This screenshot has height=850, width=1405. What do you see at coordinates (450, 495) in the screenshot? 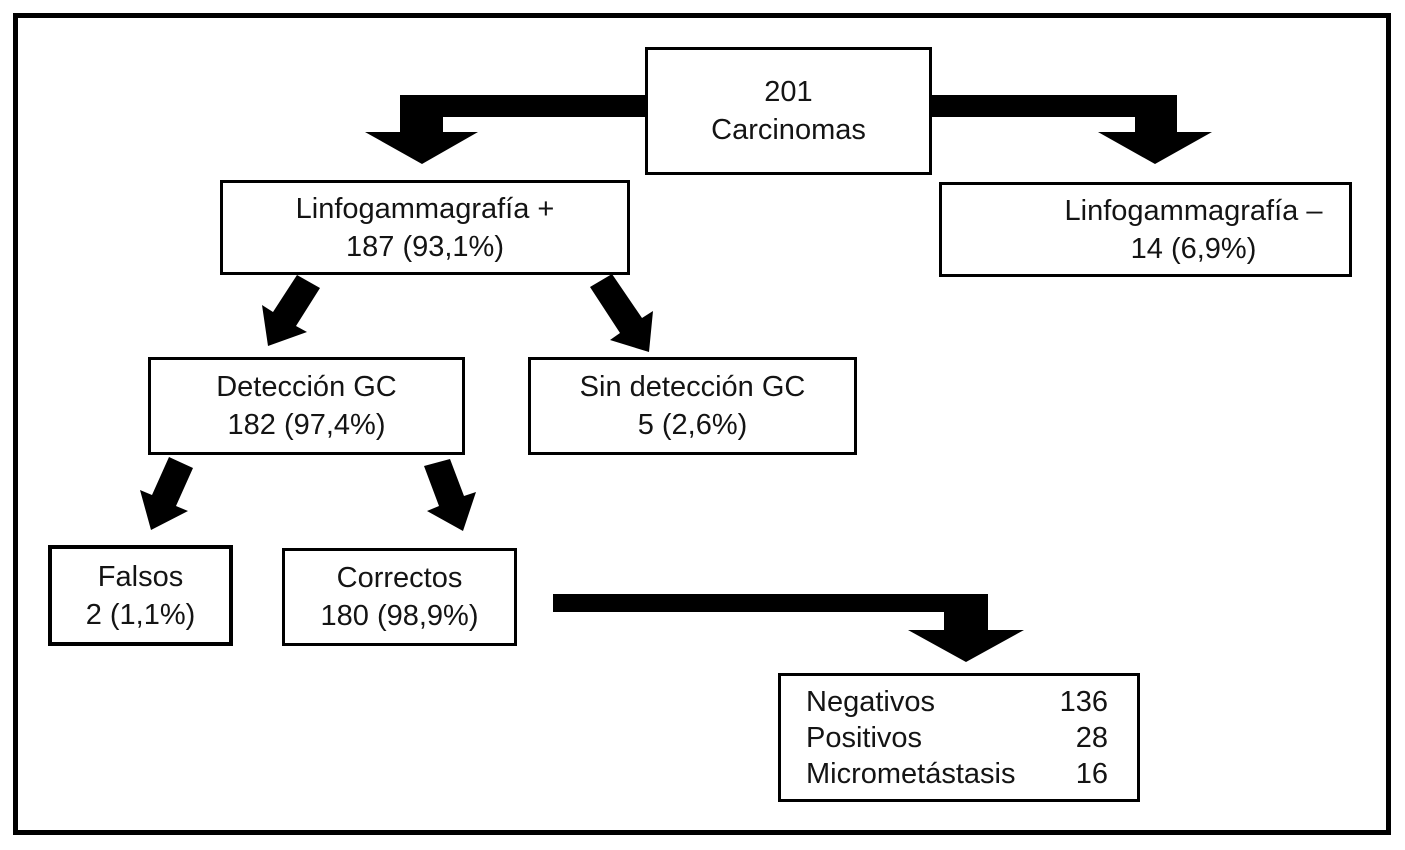
I see `arrow-deteccion-to-correctos` at bounding box center [450, 495].